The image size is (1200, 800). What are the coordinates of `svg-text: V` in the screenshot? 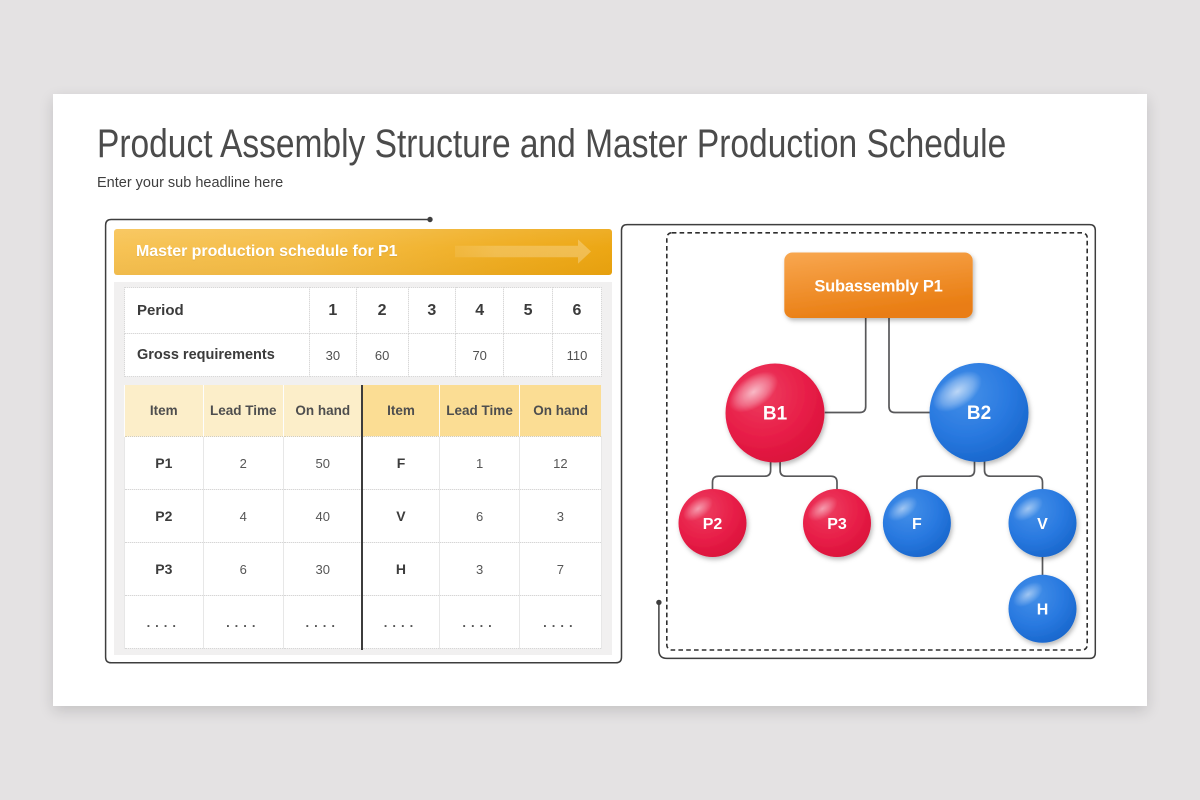 It's located at (1042, 524).